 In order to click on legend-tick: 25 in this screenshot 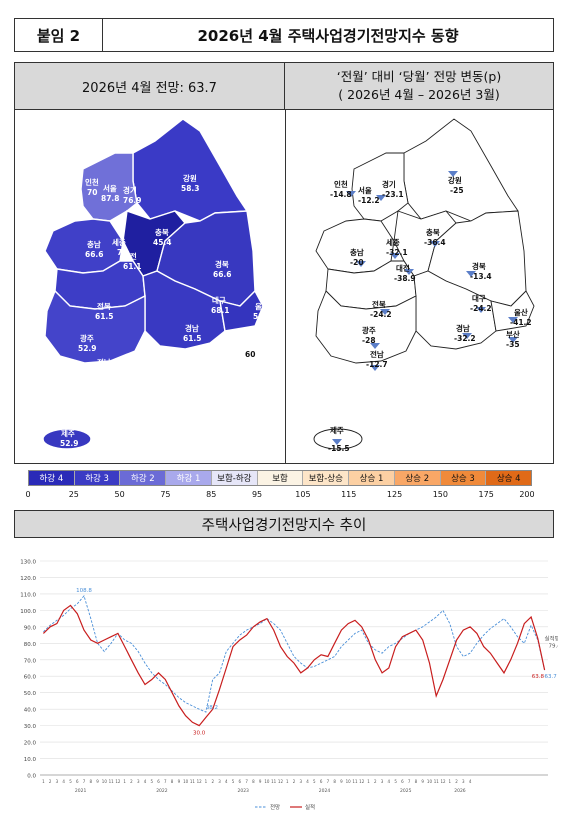, I will do `click(73, 494)`.